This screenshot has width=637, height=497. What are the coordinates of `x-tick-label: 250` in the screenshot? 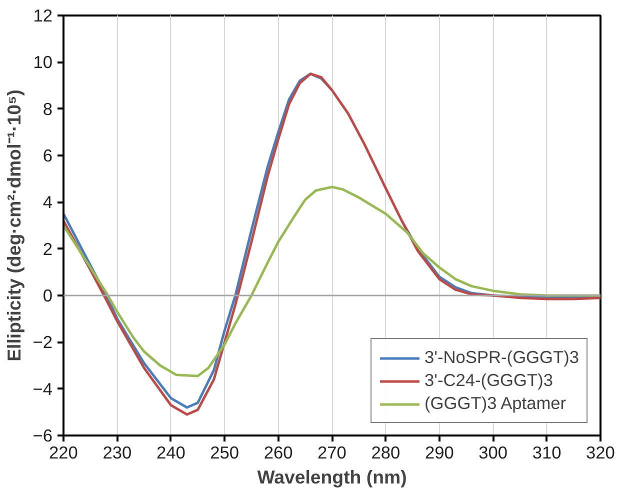 It's located at (225, 452).